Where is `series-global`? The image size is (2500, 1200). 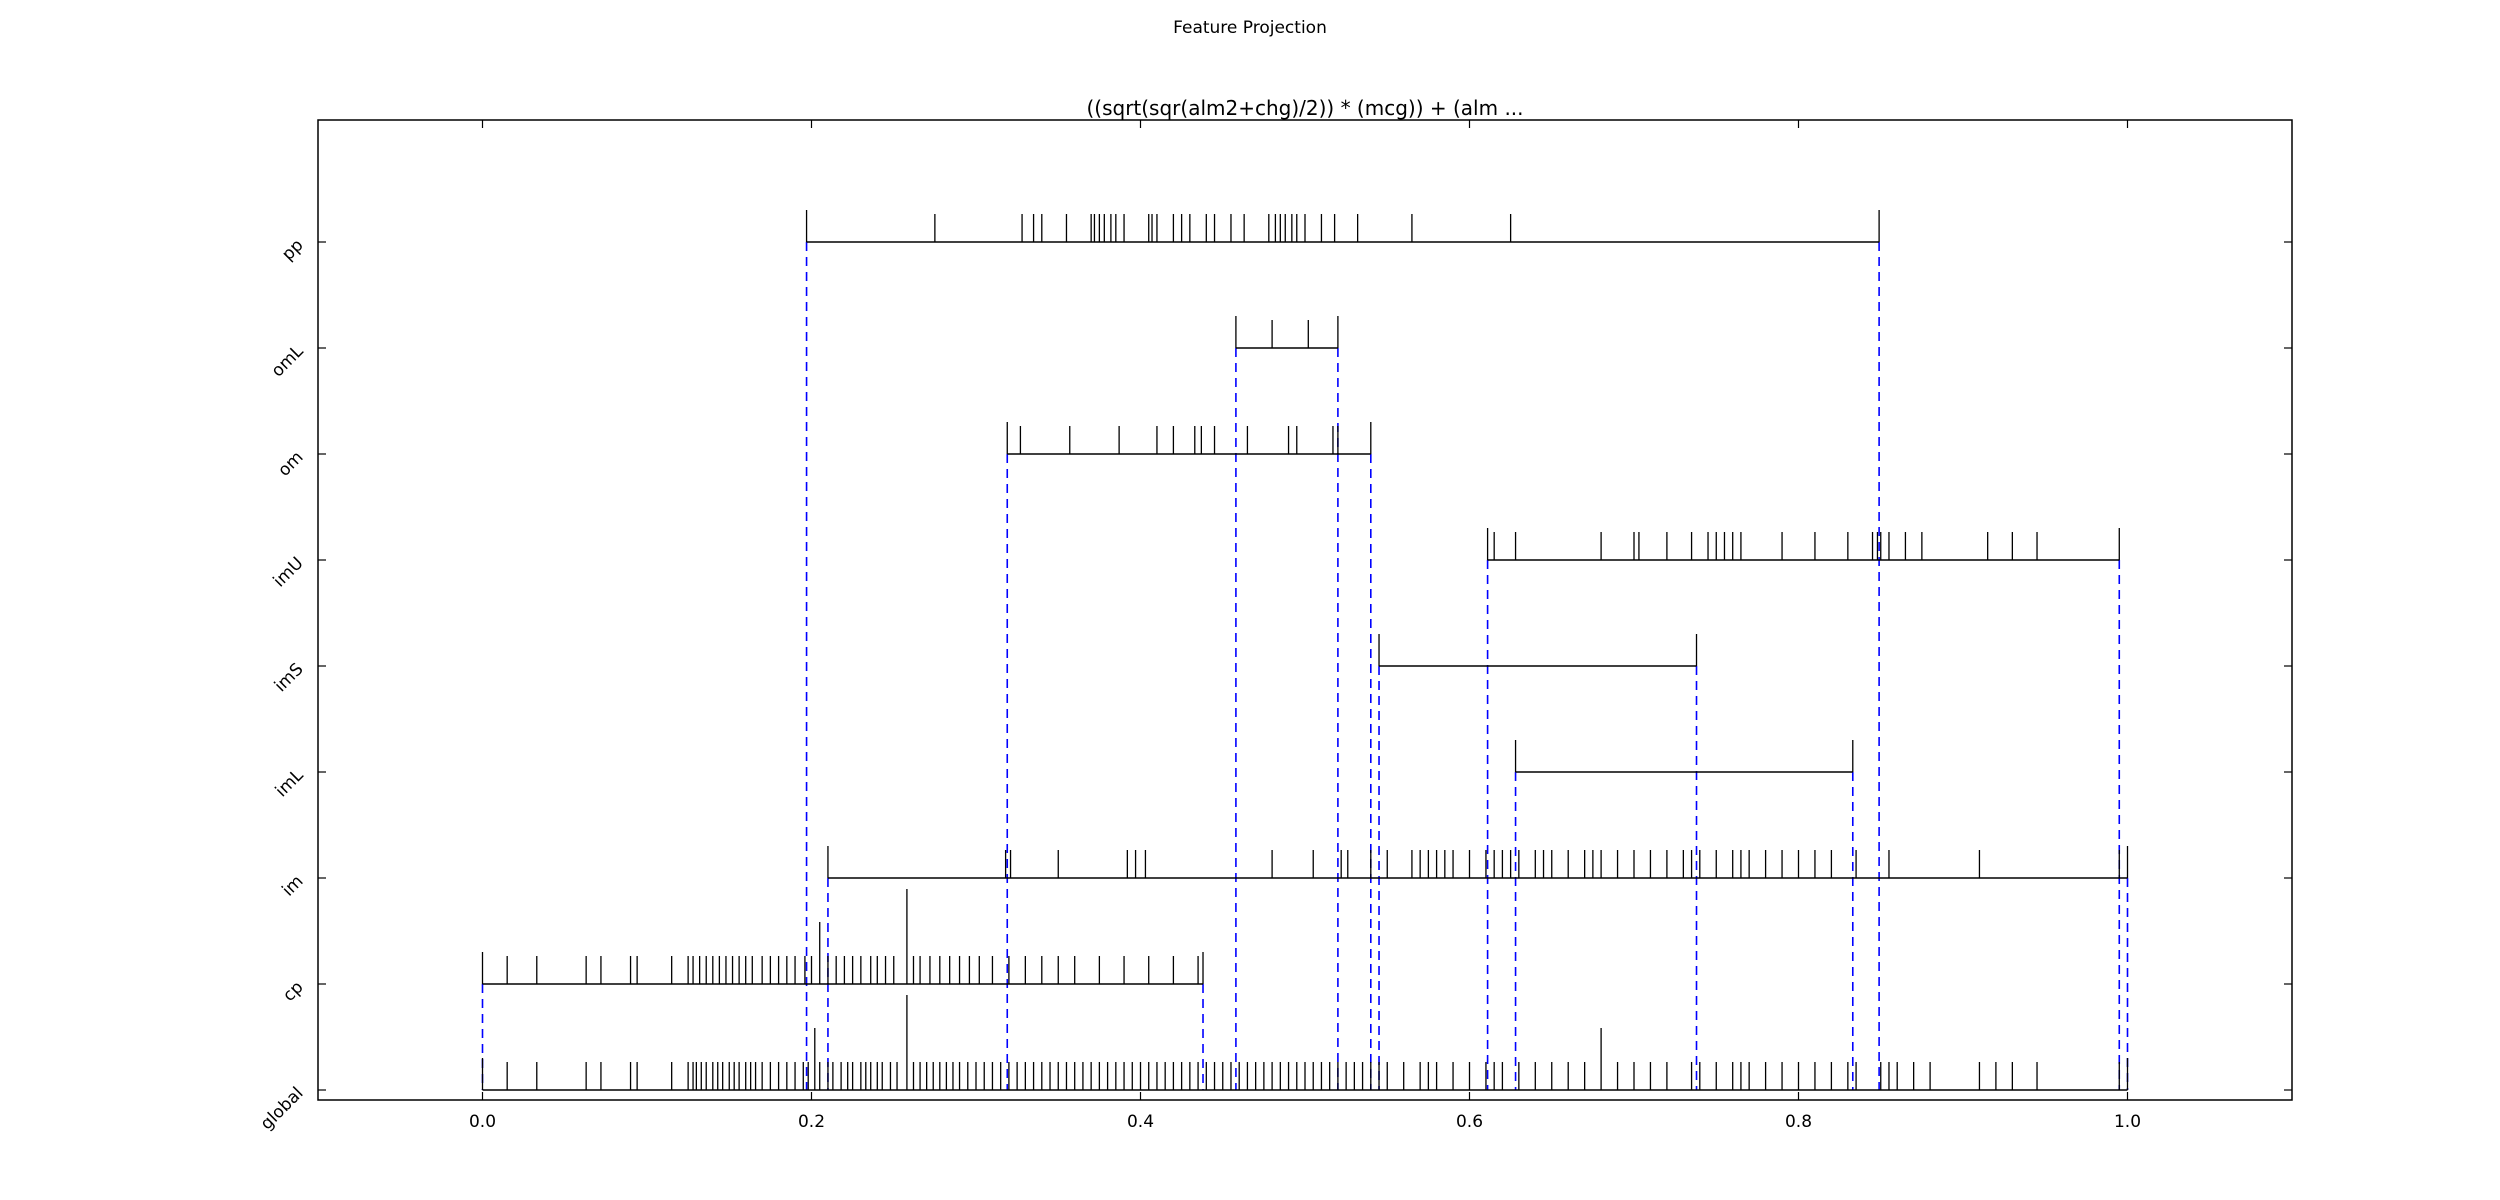
series-global is located at coordinates (1305, 1043).